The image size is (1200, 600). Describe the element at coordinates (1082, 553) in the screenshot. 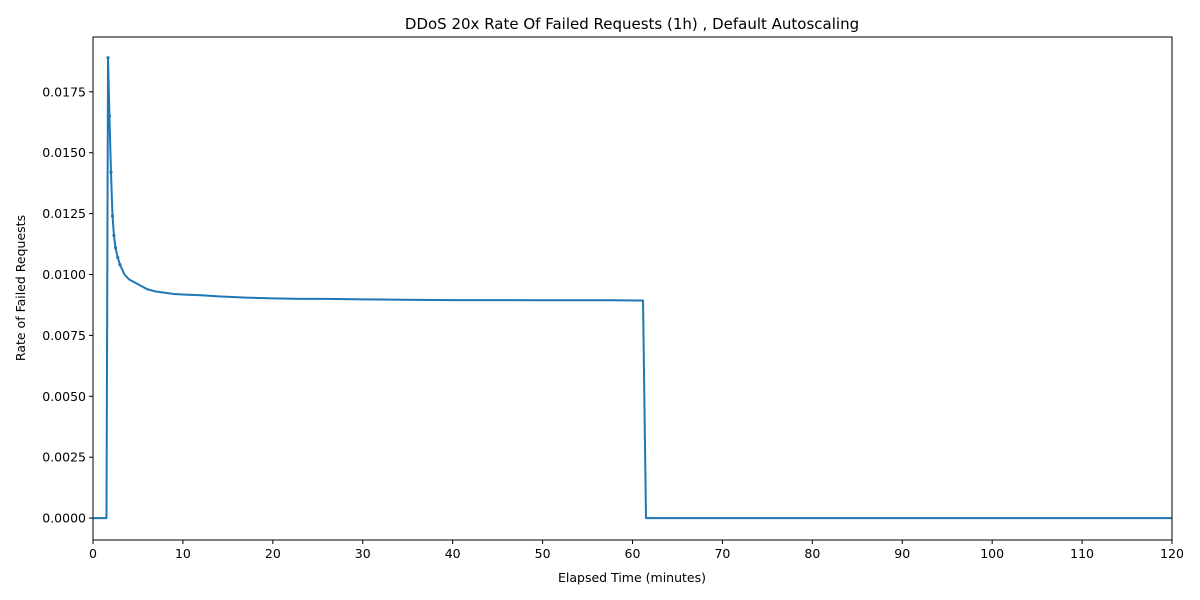

I see `x-tick-label: 110` at that location.